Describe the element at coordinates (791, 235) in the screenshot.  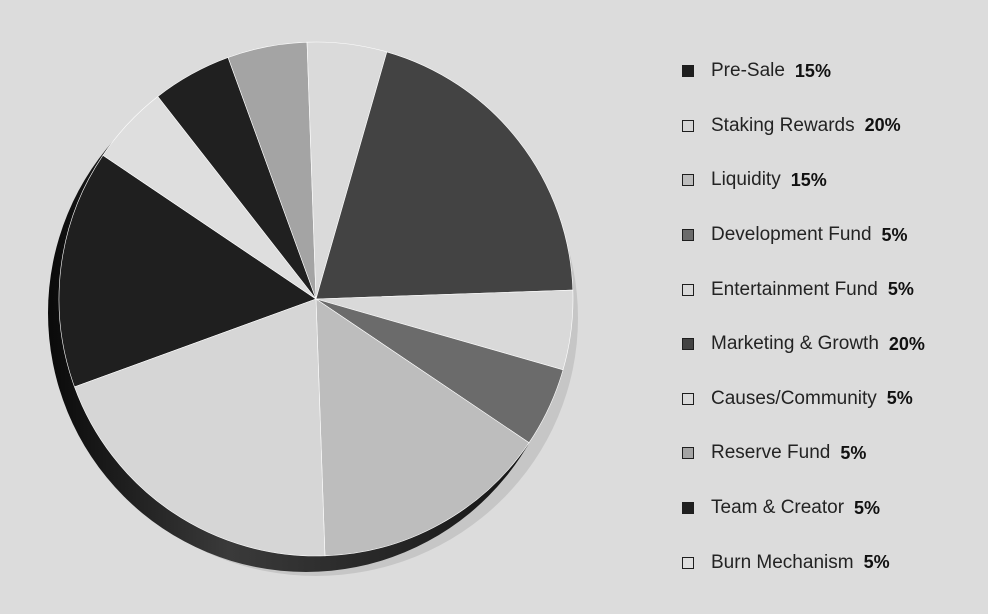
I see `legend-label: Development Fund` at that location.